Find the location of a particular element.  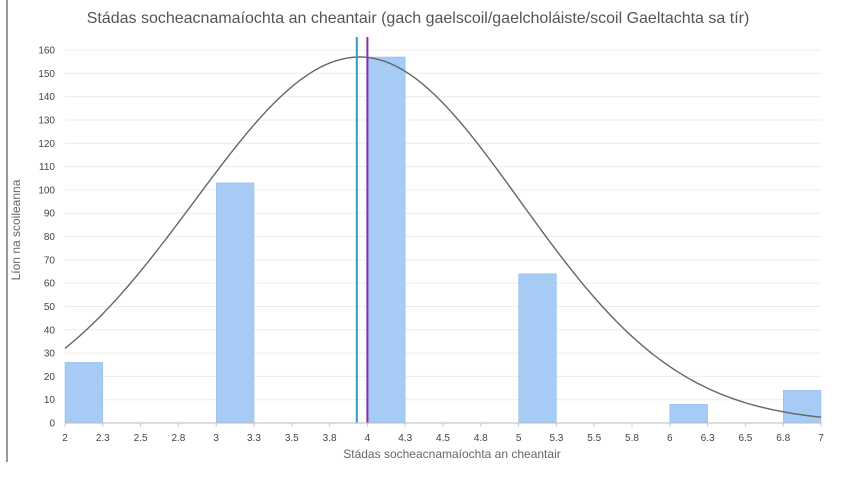

x-tick-label: 4.3 is located at coordinates (405, 438).